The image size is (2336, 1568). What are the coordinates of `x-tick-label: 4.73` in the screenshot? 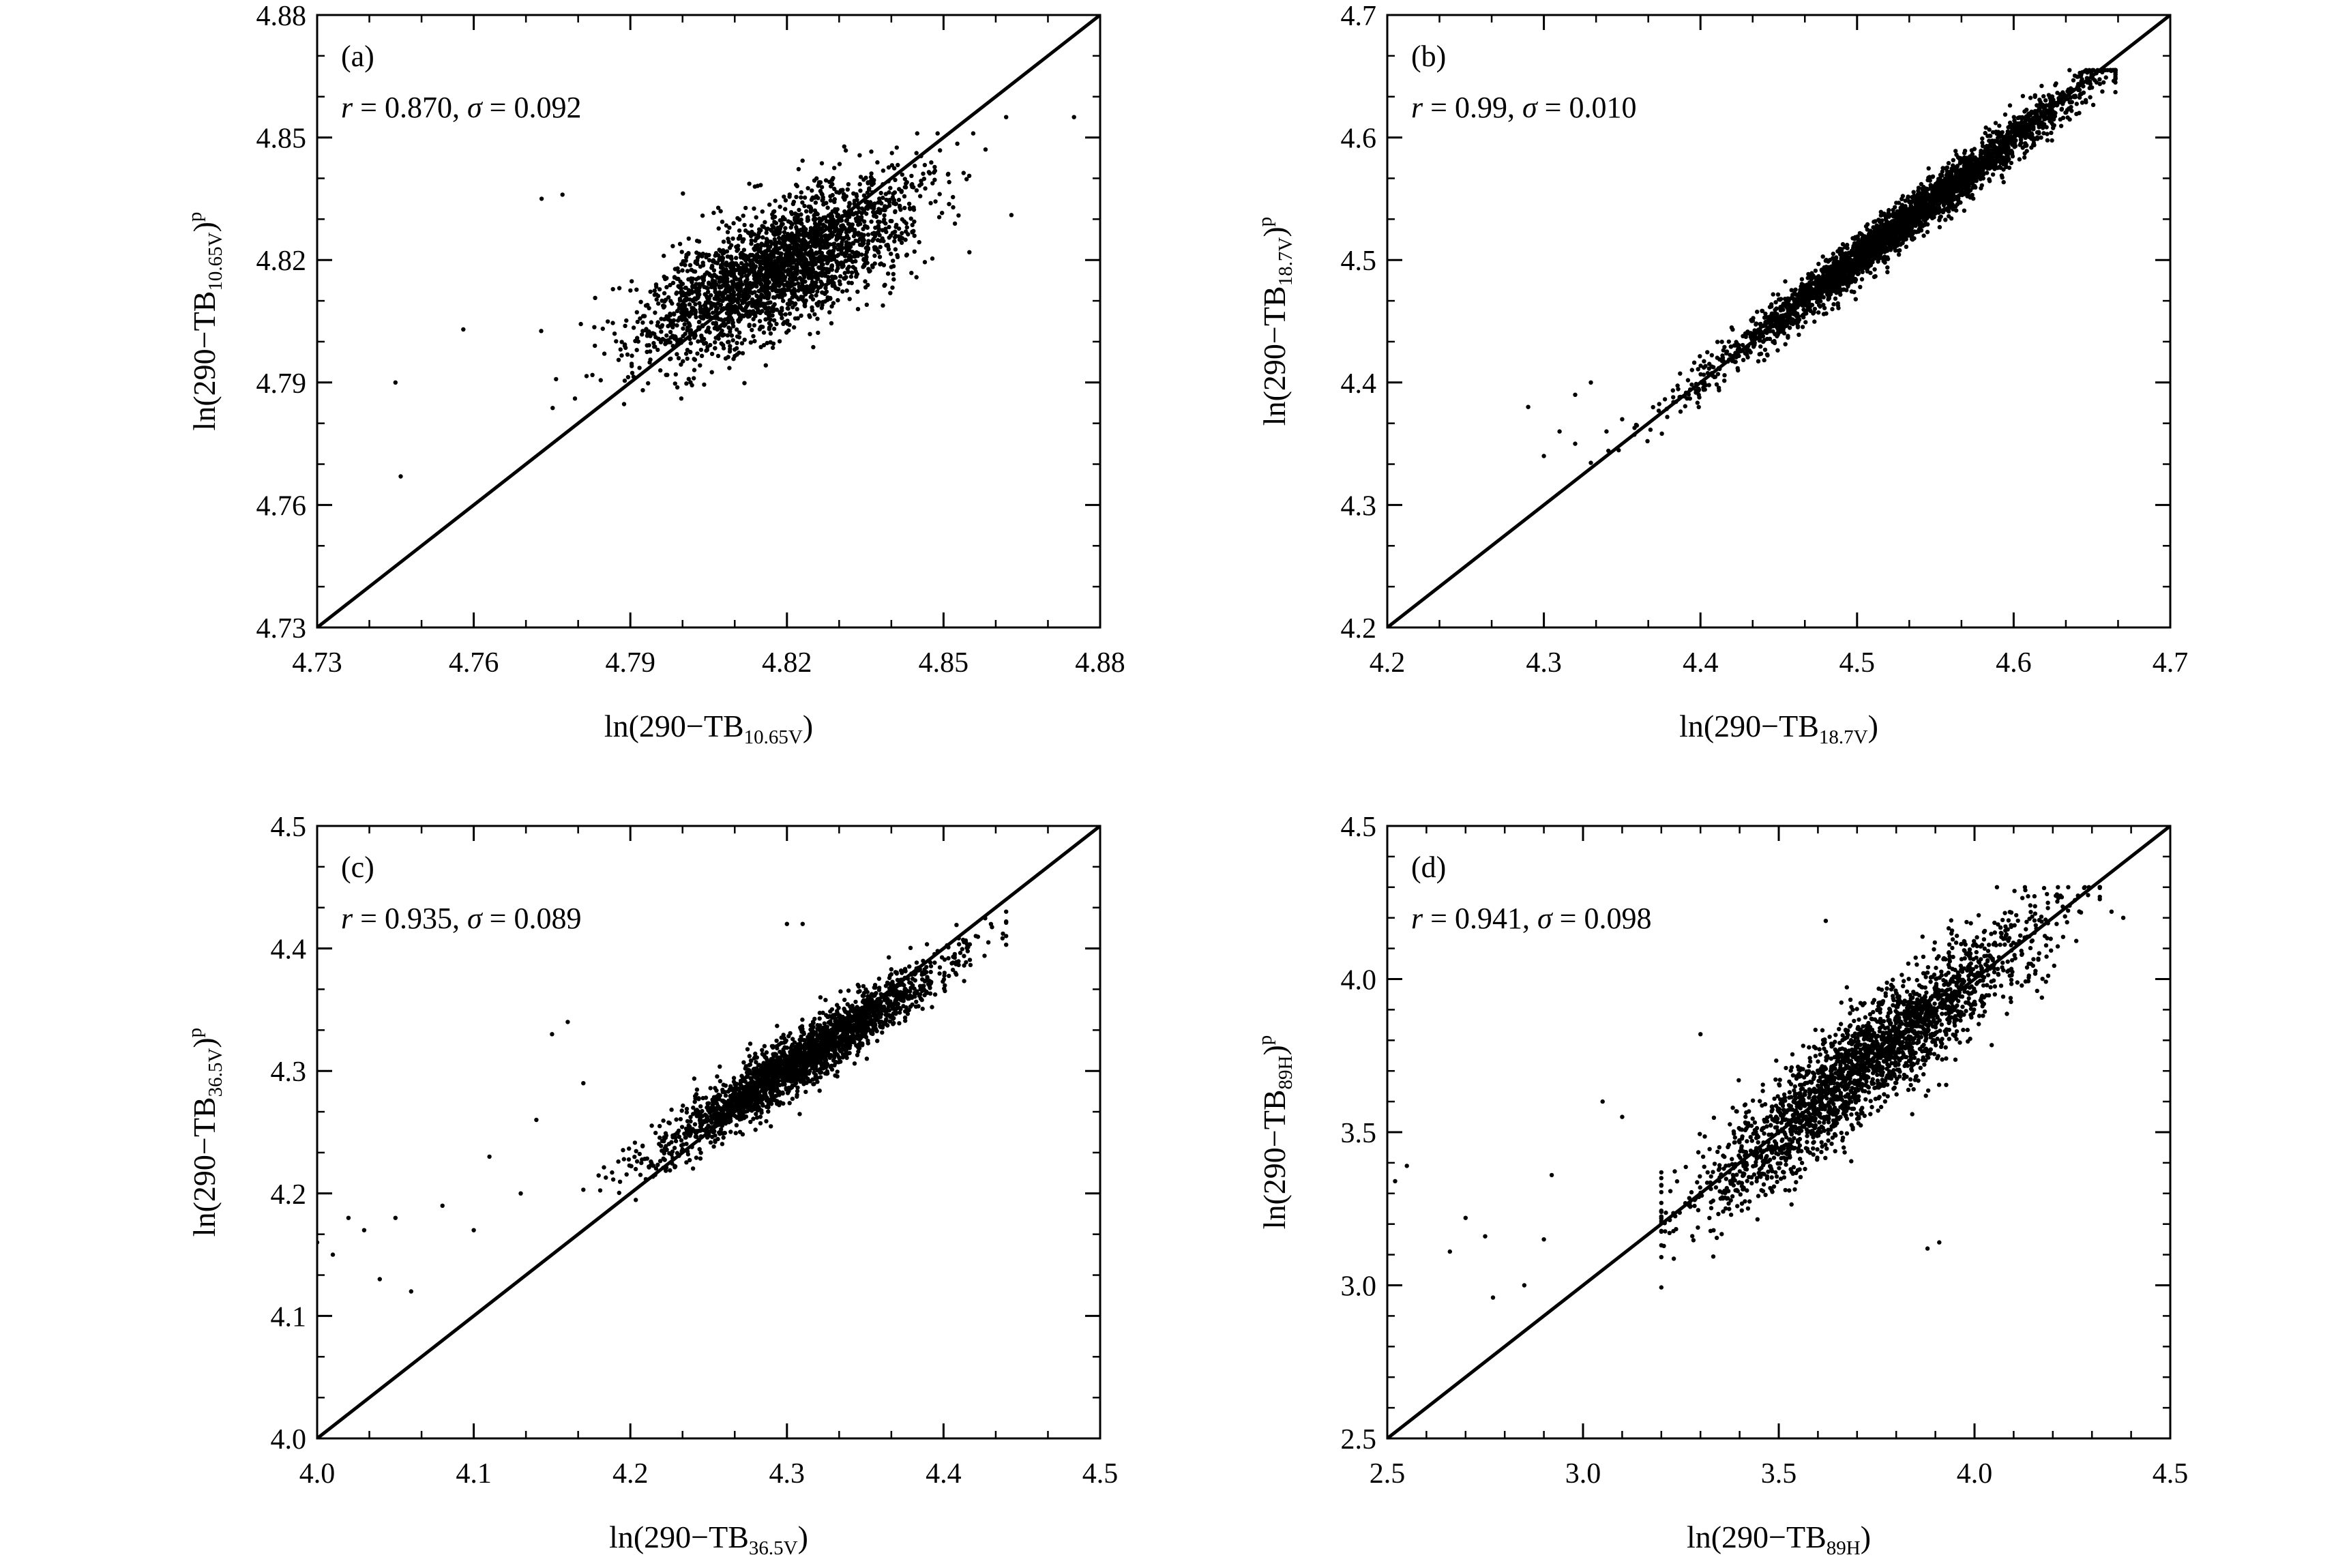 It's located at (317, 663).